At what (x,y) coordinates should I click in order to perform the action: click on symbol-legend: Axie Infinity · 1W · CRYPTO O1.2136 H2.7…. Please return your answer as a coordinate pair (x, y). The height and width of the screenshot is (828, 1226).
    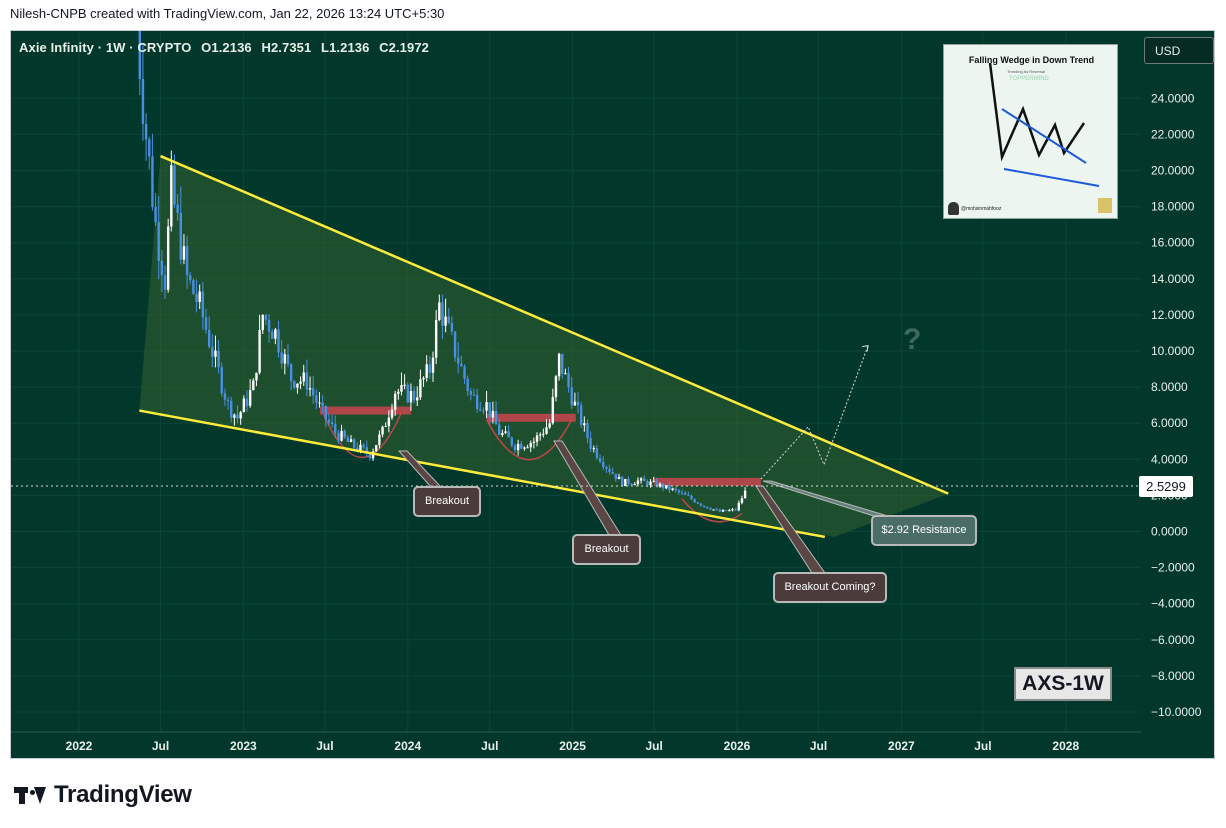
    Looking at the image, I should click on (227, 47).